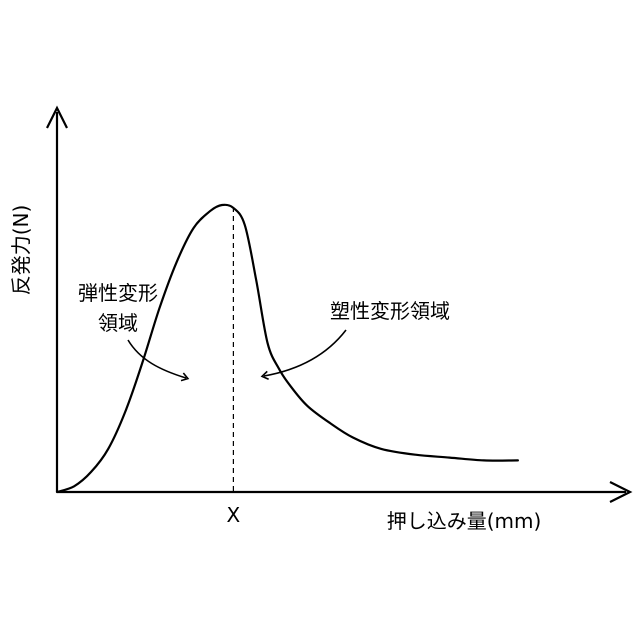  Describe the element at coordinates (157, 359) in the screenshot. I see `elastic-region-arrow` at that location.